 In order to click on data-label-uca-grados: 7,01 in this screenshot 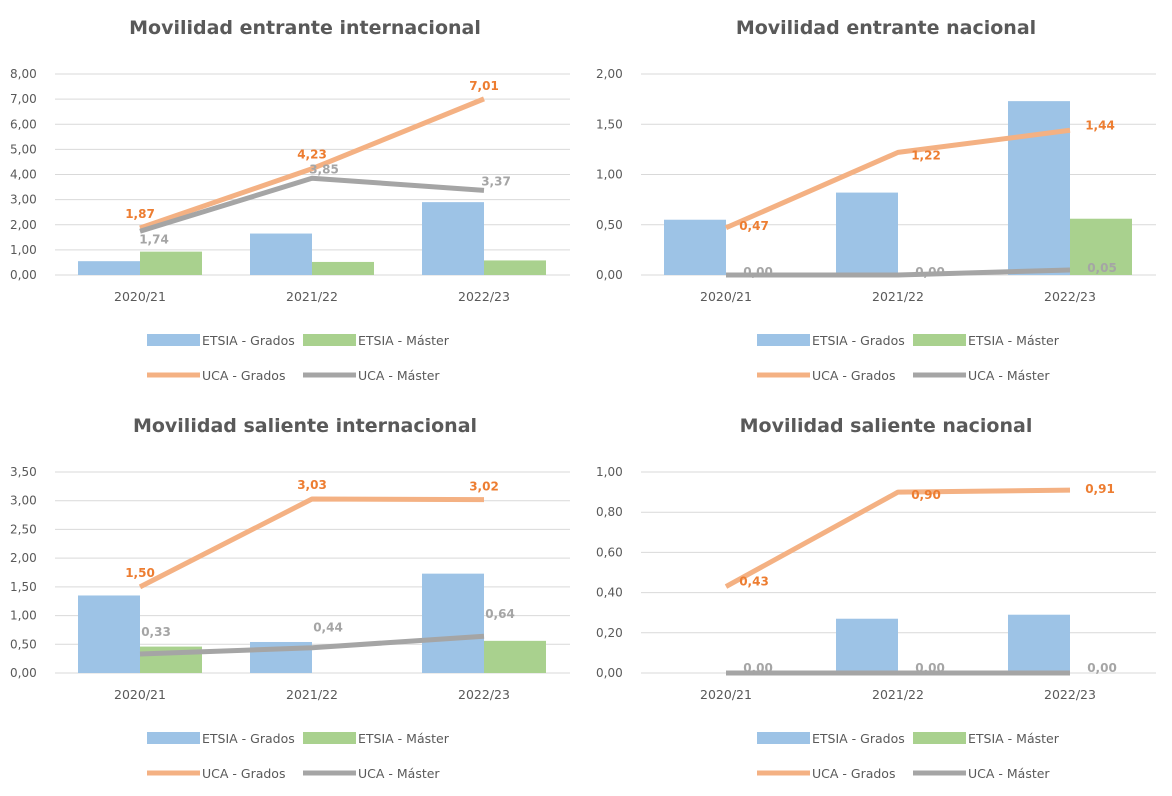, I will do `click(484, 86)`.